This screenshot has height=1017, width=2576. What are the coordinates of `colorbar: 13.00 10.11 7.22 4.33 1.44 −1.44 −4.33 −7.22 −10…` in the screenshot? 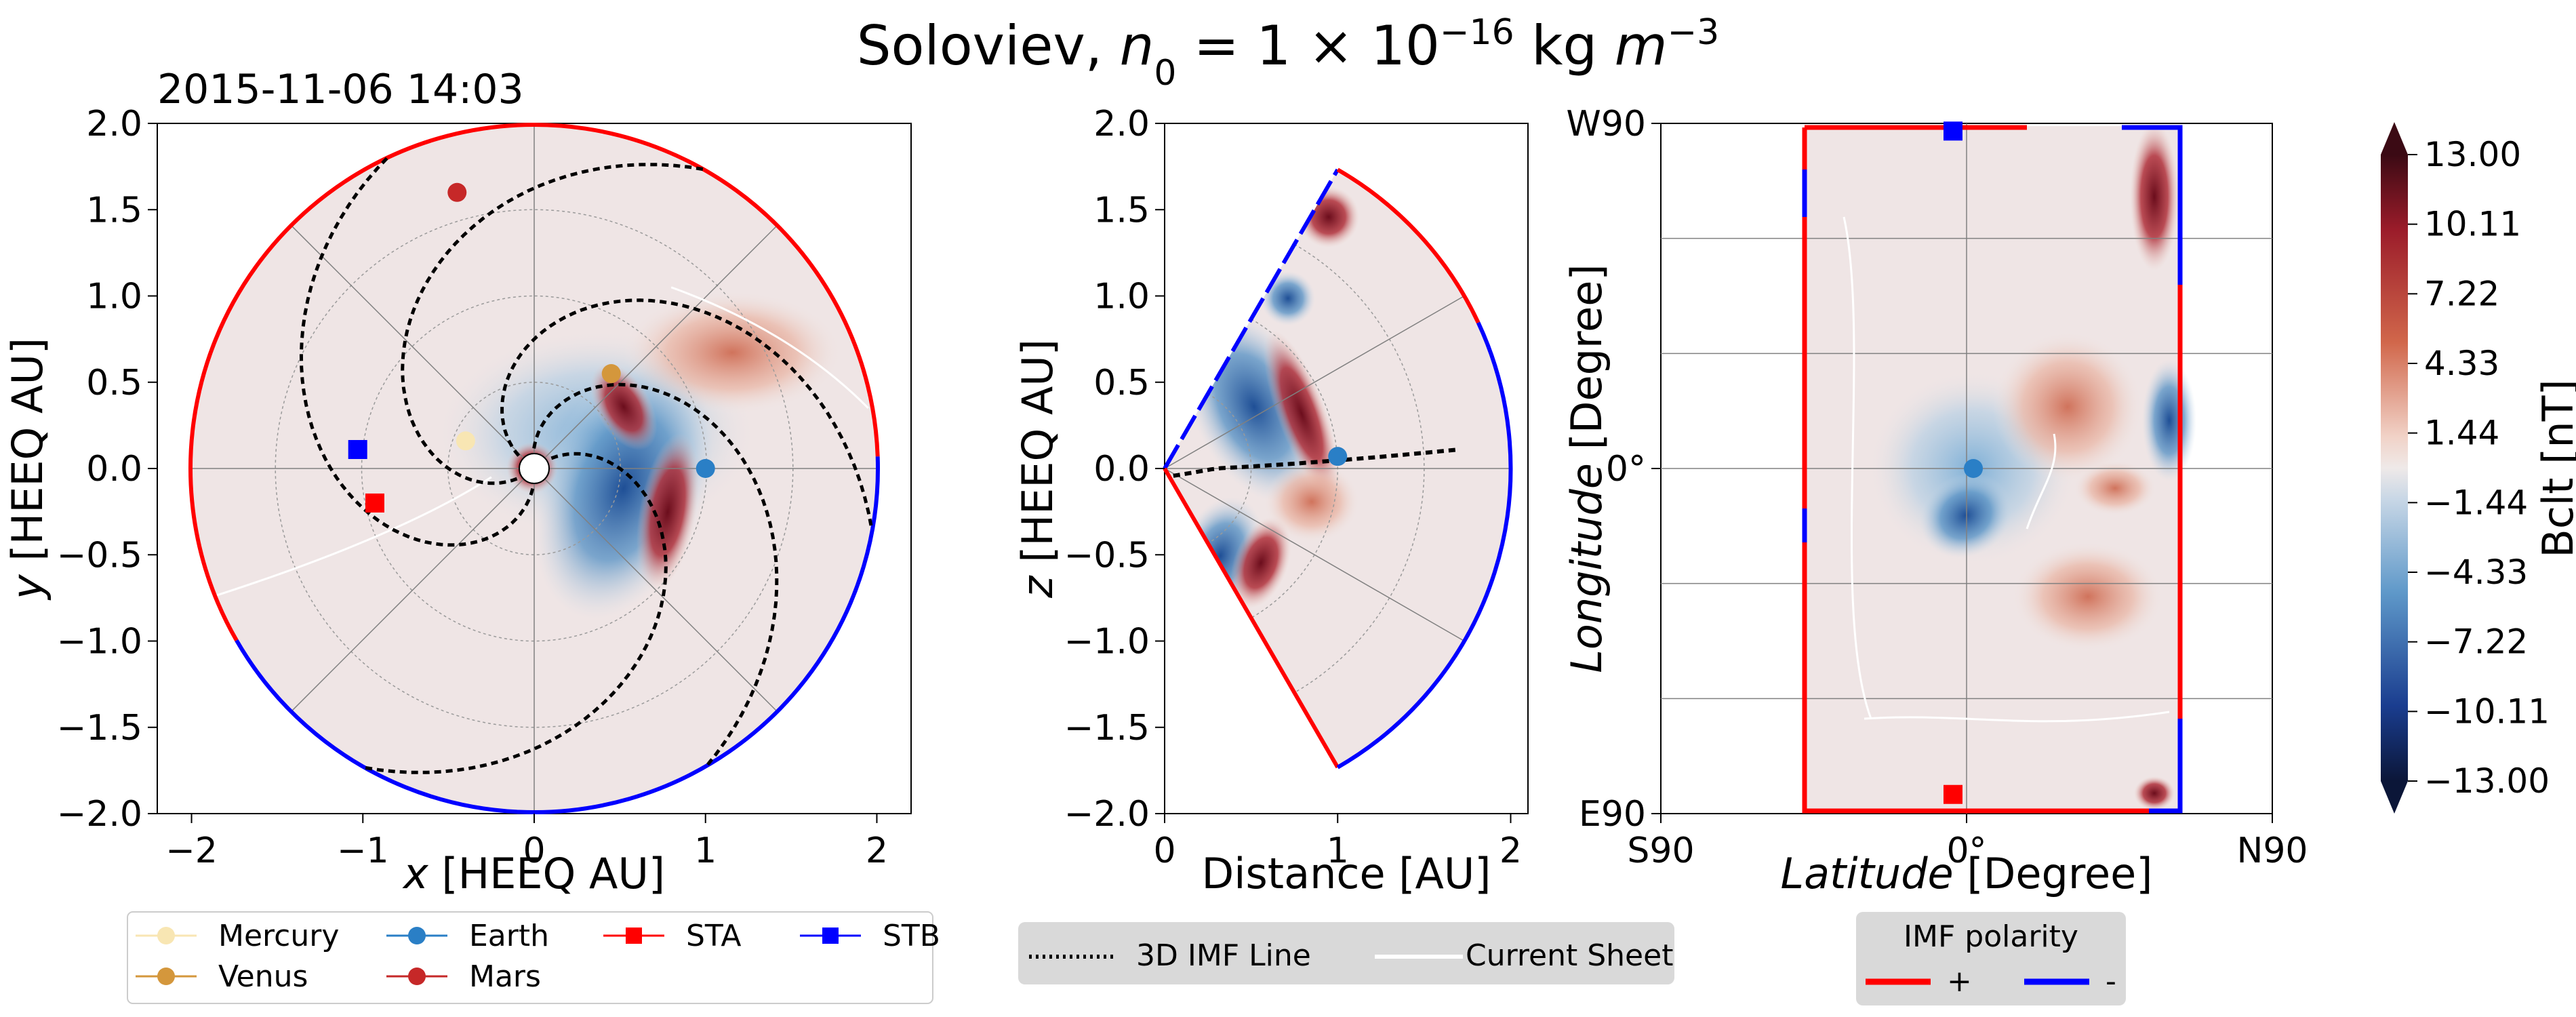 It's located at (2478, 468).